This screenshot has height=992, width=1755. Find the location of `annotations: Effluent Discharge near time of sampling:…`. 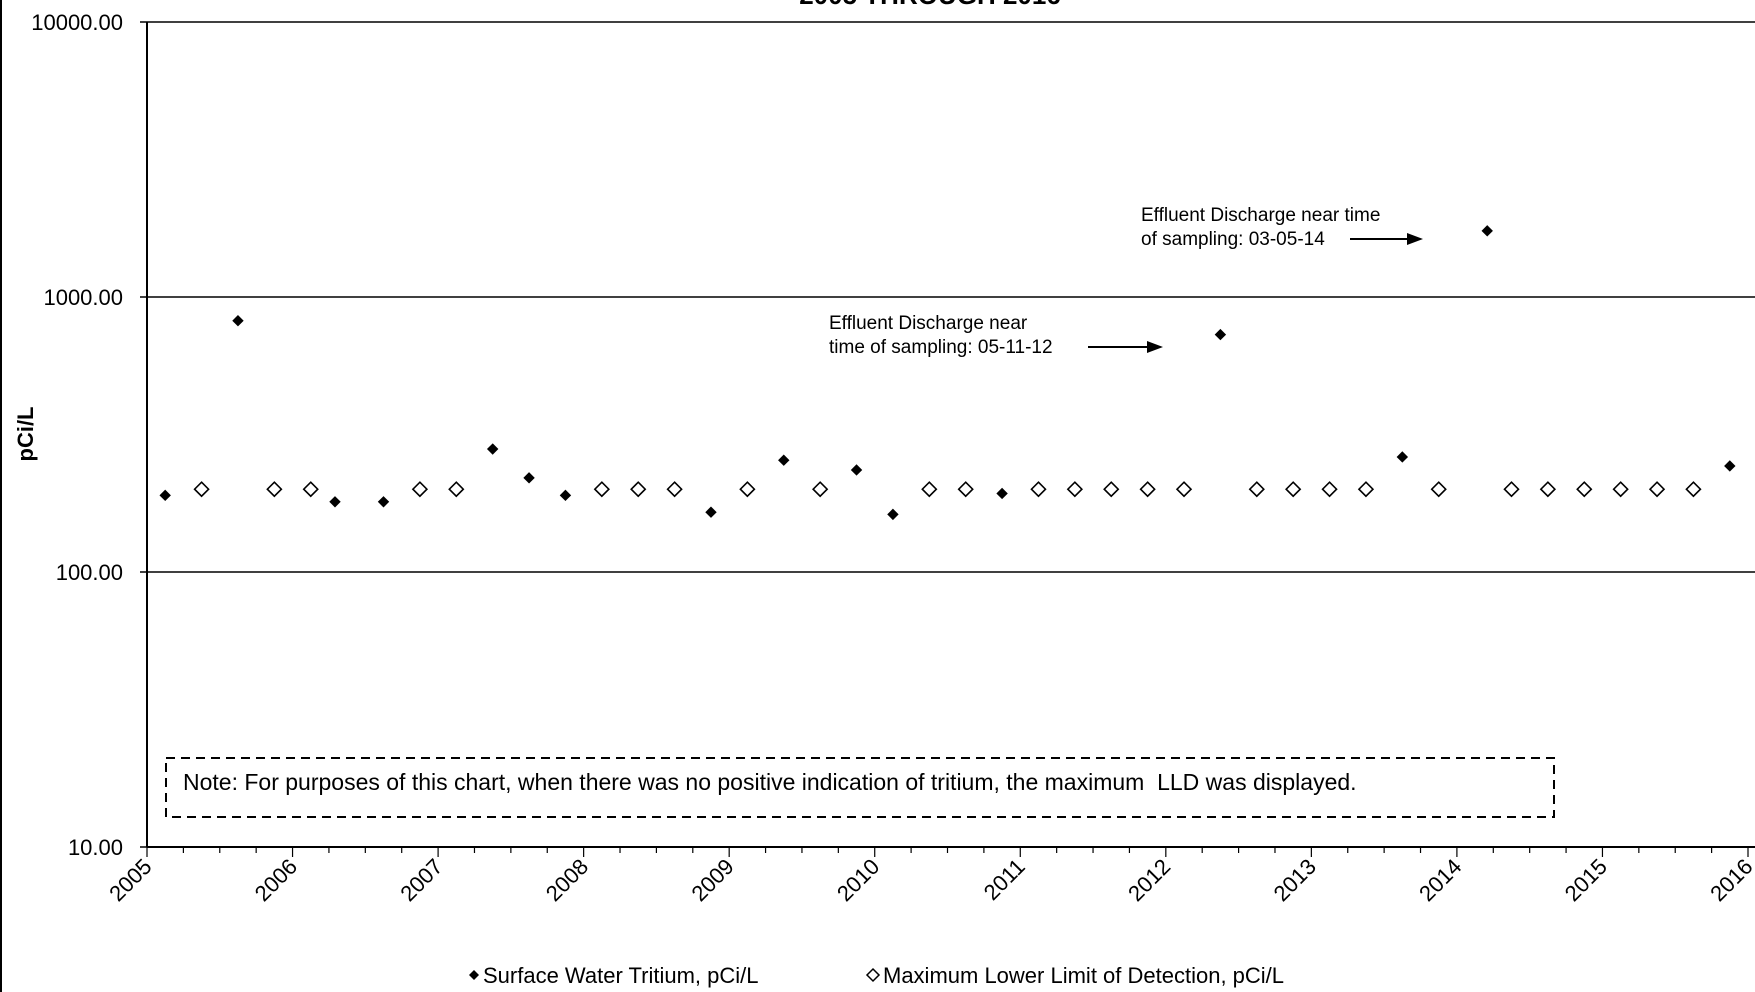

annotations: Effluent Discharge near time of sampling:… is located at coordinates (1126, 281).